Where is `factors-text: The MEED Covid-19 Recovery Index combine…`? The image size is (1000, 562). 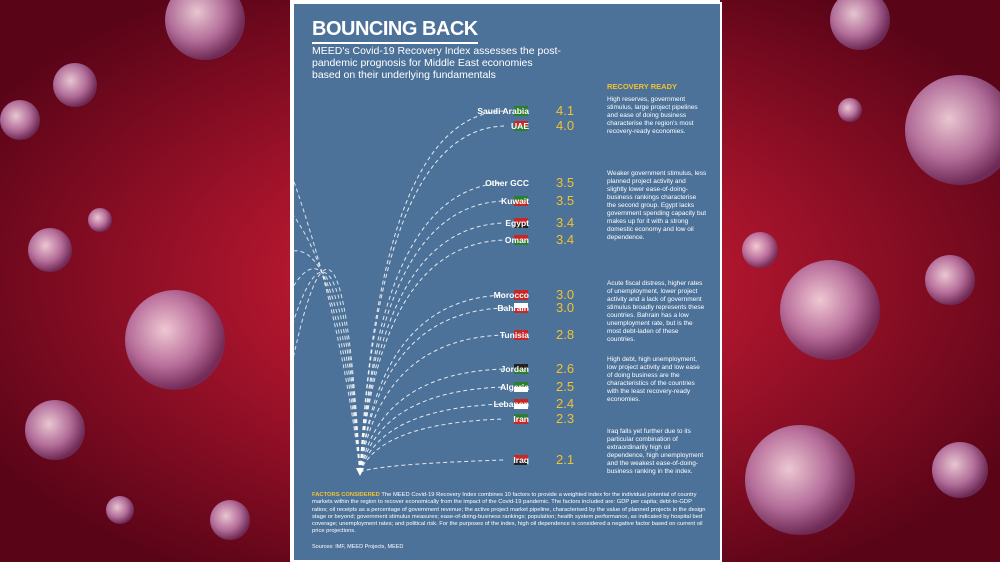 factors-text: The MEED Covid-19 Recovery Index combine… is located at coordinates (509, 513).